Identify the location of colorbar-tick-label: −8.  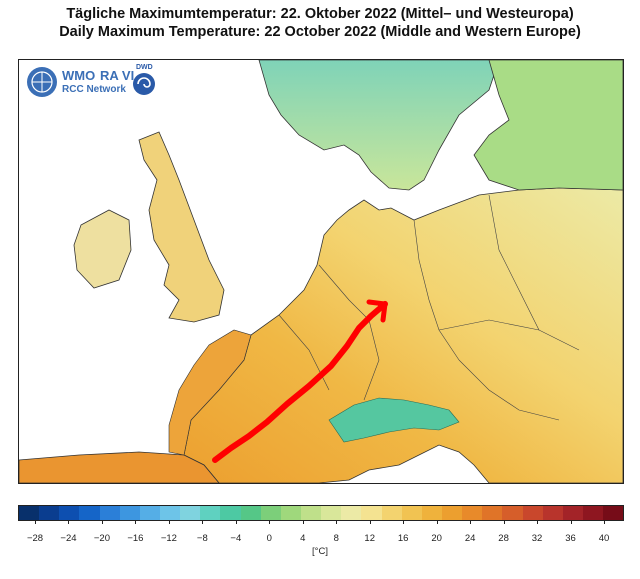
(202, 538).